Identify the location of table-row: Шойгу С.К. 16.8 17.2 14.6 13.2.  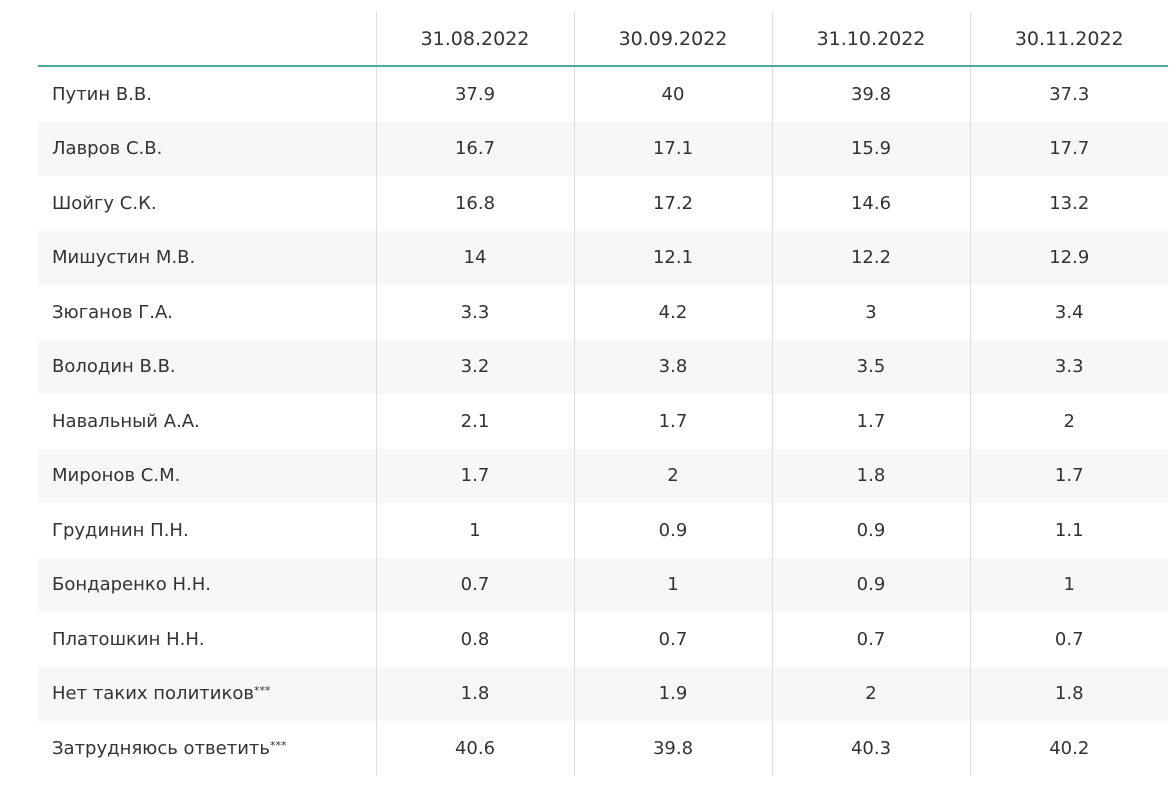
(603, 203).